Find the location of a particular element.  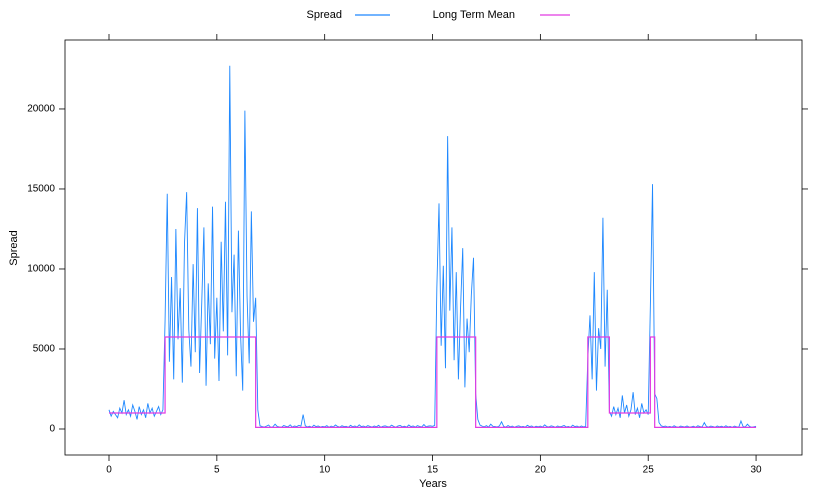

legend-label: Long Term Mean is located at coordinates (474, 15).